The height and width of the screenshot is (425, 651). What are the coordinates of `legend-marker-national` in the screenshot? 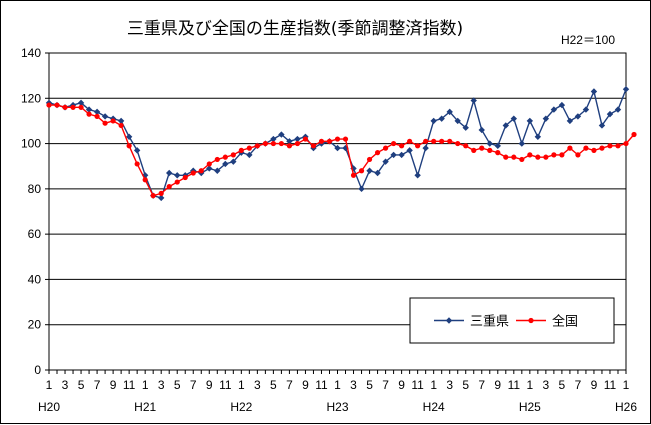 It's located at (531, 320).